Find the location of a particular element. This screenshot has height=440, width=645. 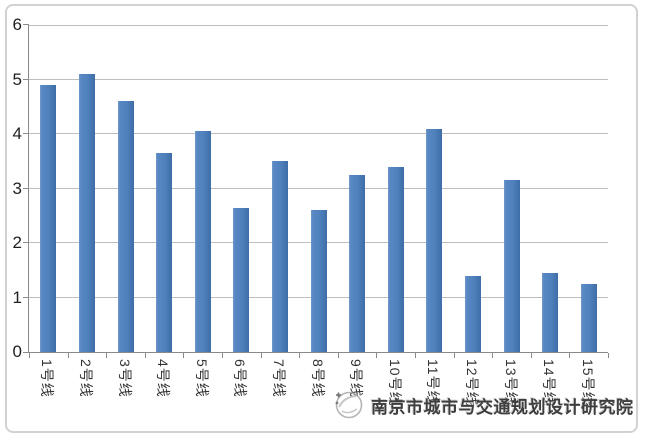

y-axis-label: 0 is located at coordinates (17, 351).